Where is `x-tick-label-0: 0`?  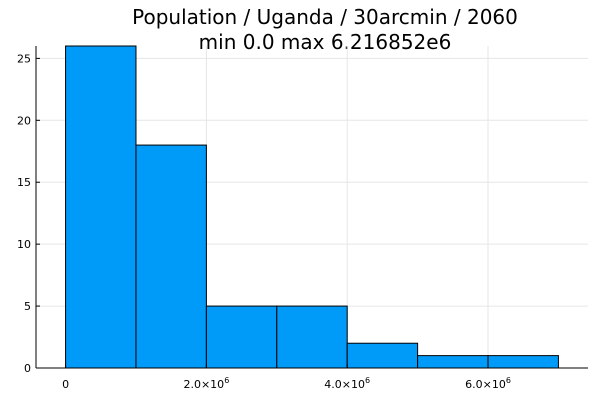
x-tick-label-0: 0 is located at coordinates (65, 384).